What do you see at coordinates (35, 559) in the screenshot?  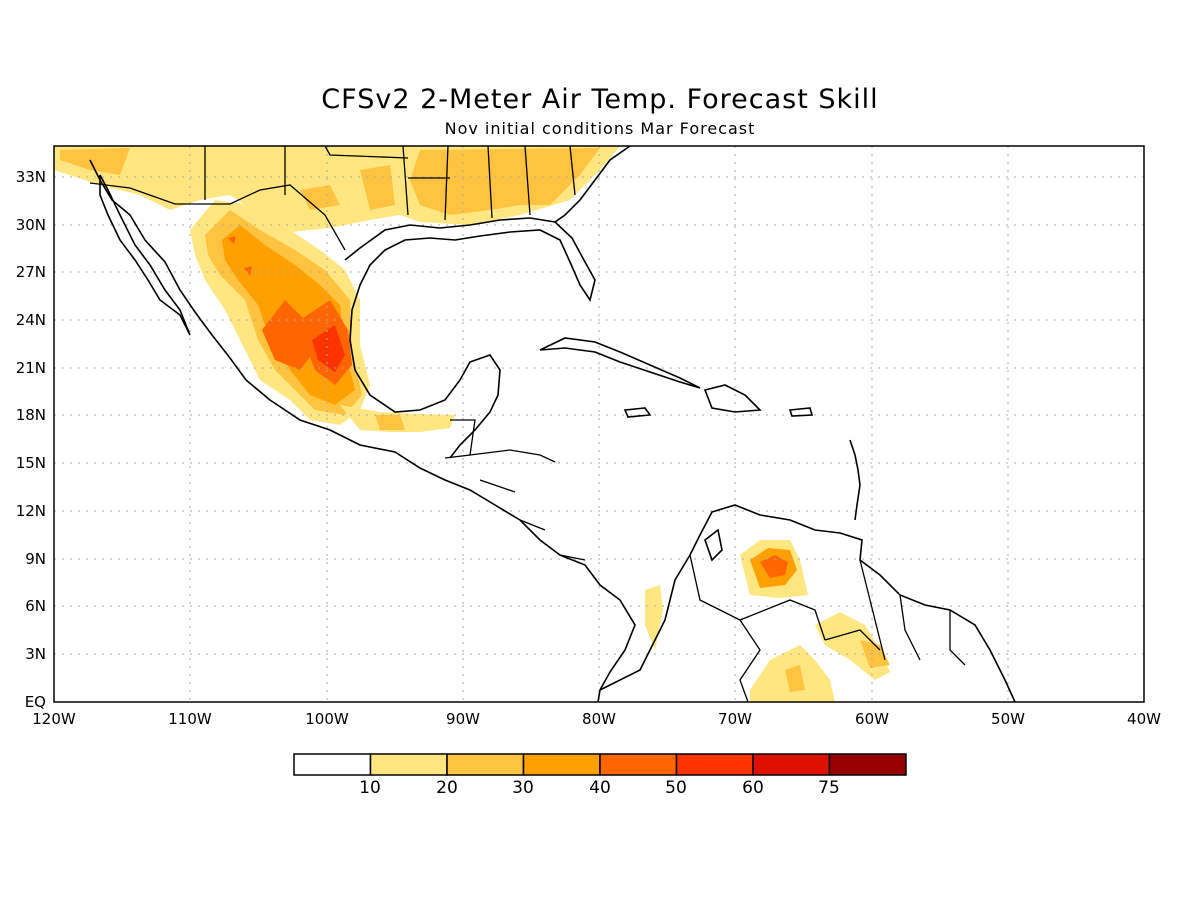 I see `lat-tick-9n: 9N` at bounding box center [35, 559].